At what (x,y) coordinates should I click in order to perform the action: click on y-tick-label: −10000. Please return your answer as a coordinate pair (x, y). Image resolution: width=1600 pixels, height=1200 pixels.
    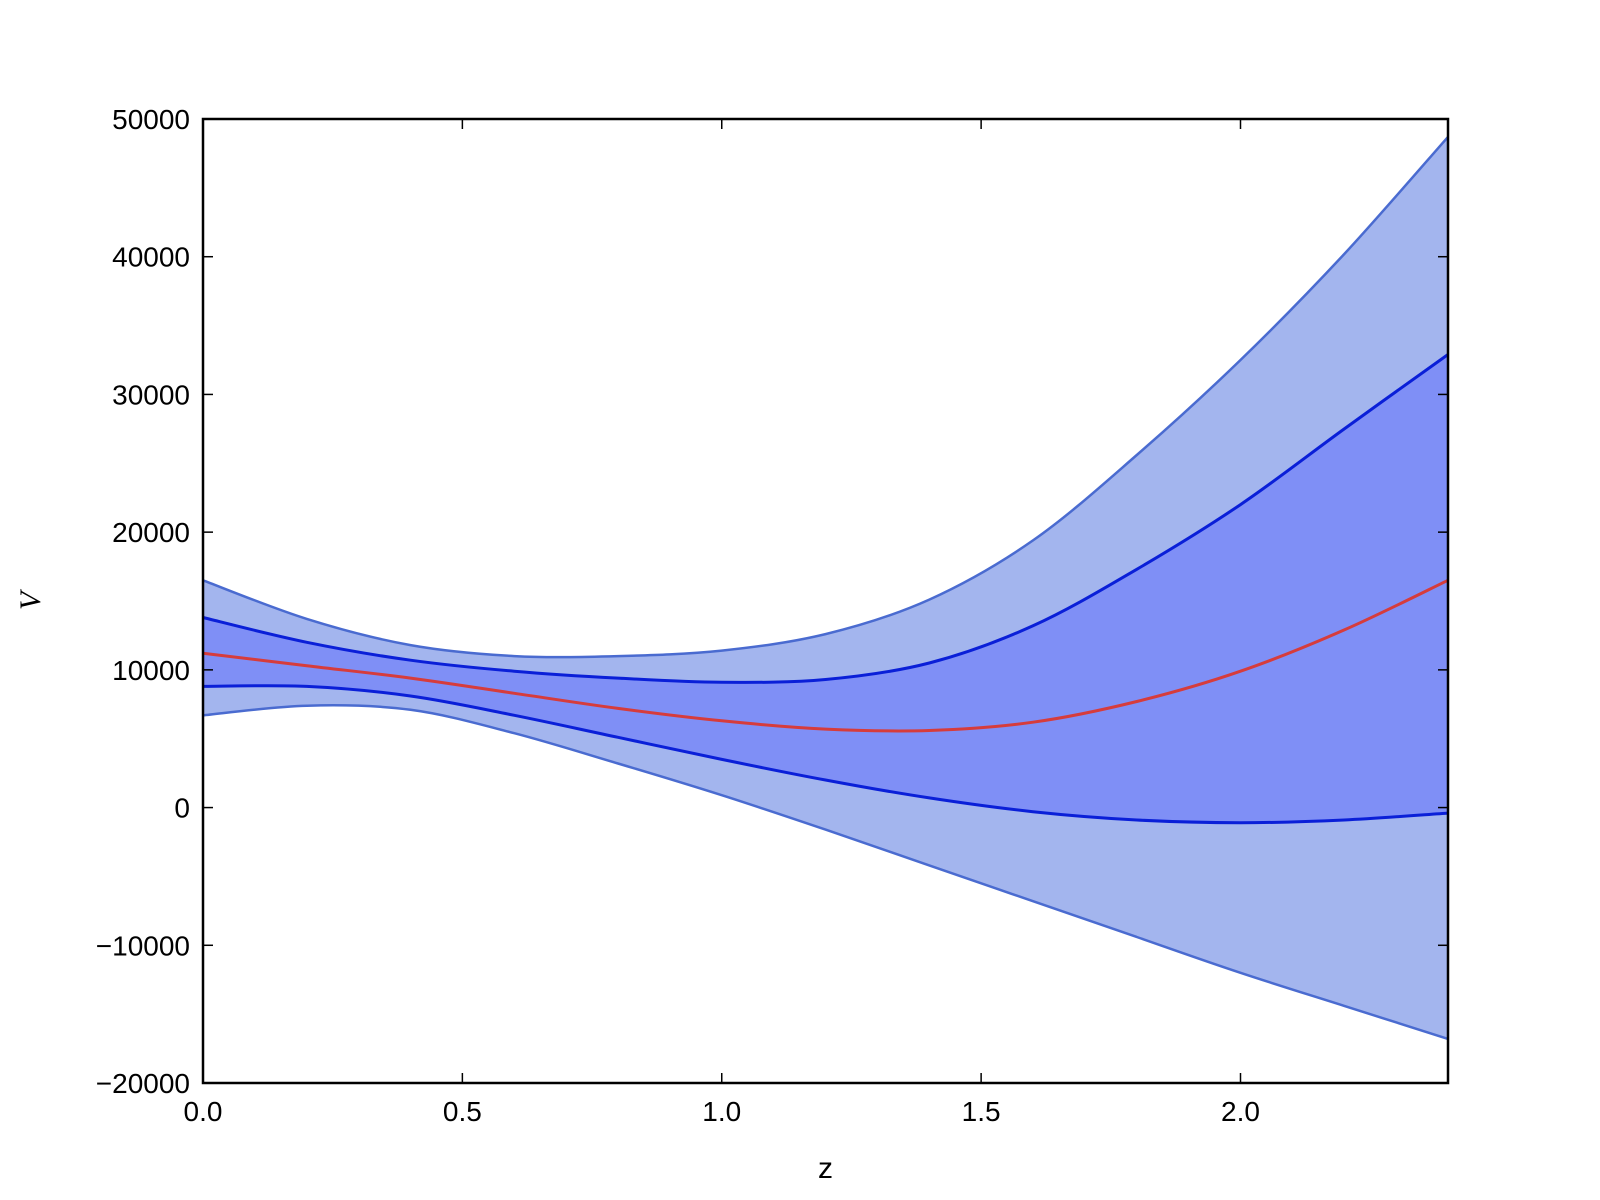
    Looking at the image, I should click on (143, 945).